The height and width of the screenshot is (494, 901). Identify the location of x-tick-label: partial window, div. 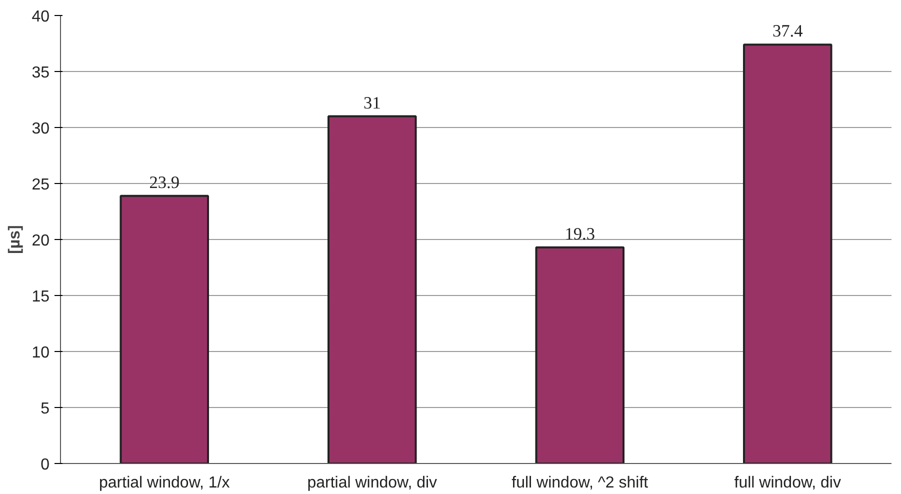
(372, 483).